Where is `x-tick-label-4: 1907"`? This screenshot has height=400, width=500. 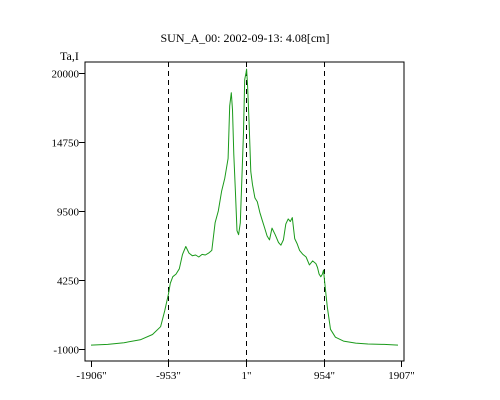 x-tick-label-4: 1907" is located at coordinates (401, 376).